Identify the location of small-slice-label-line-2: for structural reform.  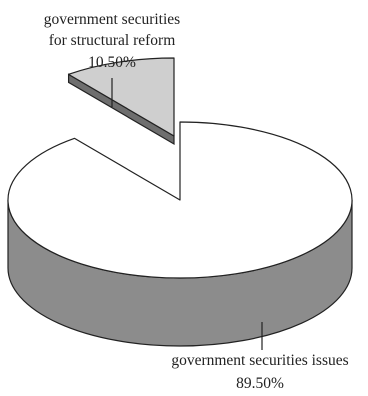
(112, 40).